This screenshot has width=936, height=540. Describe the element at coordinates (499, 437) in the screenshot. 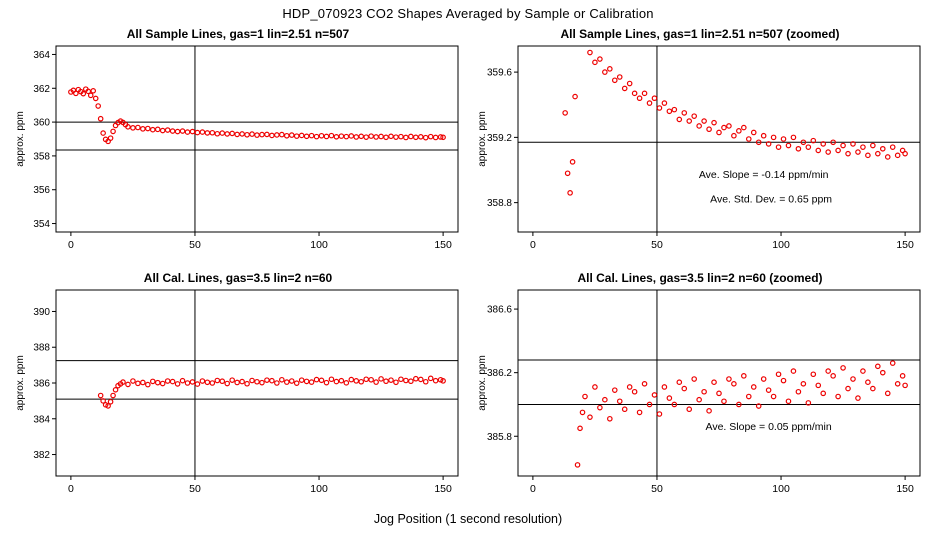

I see `svg-text: 385.8` at that location.